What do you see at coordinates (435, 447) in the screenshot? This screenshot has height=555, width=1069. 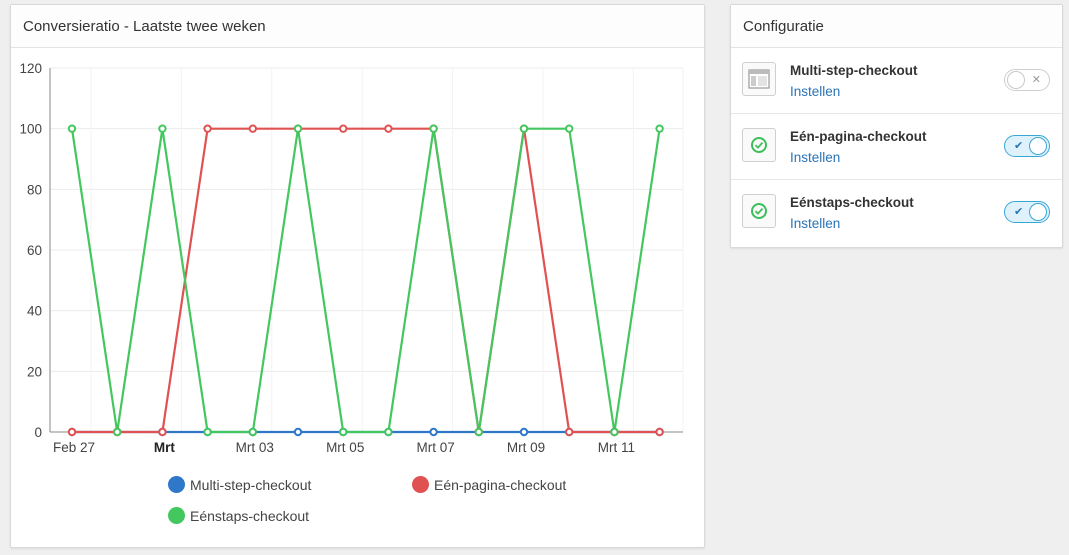 I see `x-tick-label: Mrt 07` at bounding box center [435, 447].